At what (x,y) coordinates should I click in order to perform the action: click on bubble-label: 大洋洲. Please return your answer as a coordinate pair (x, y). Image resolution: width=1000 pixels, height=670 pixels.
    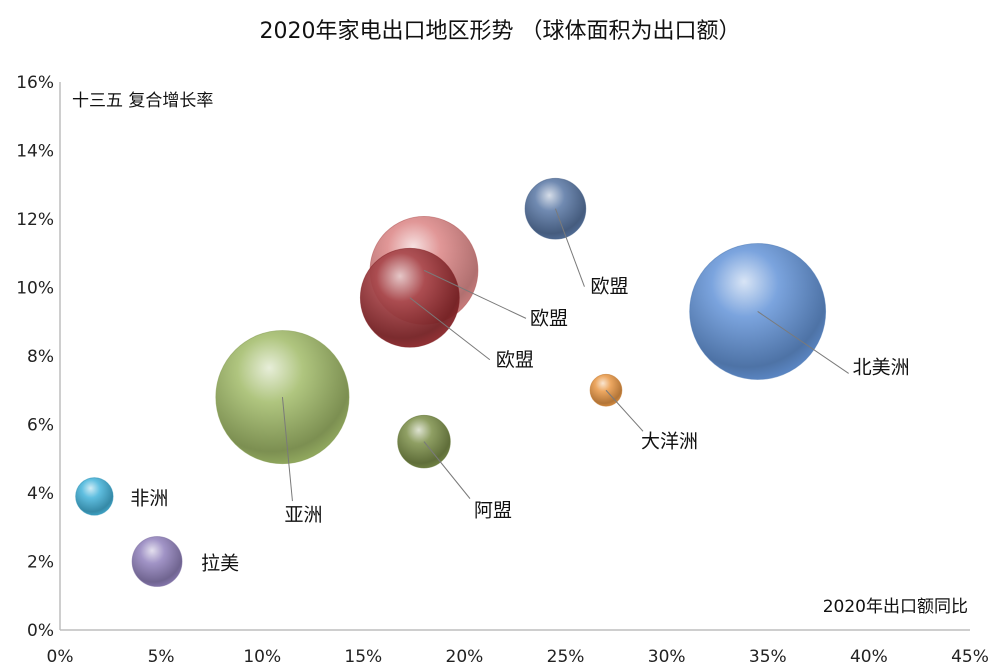
    Looking at the image, I should click on (669, 441).